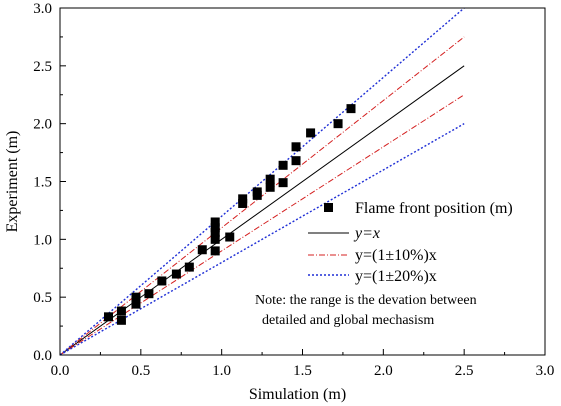 Image resolution: width=561 pixels, height=406 pixels. What do you see at coordinates (366, 300) in the screenshot?
I see `note-line-1: Note: the range is the devation between` at bounding box center [366, 300].